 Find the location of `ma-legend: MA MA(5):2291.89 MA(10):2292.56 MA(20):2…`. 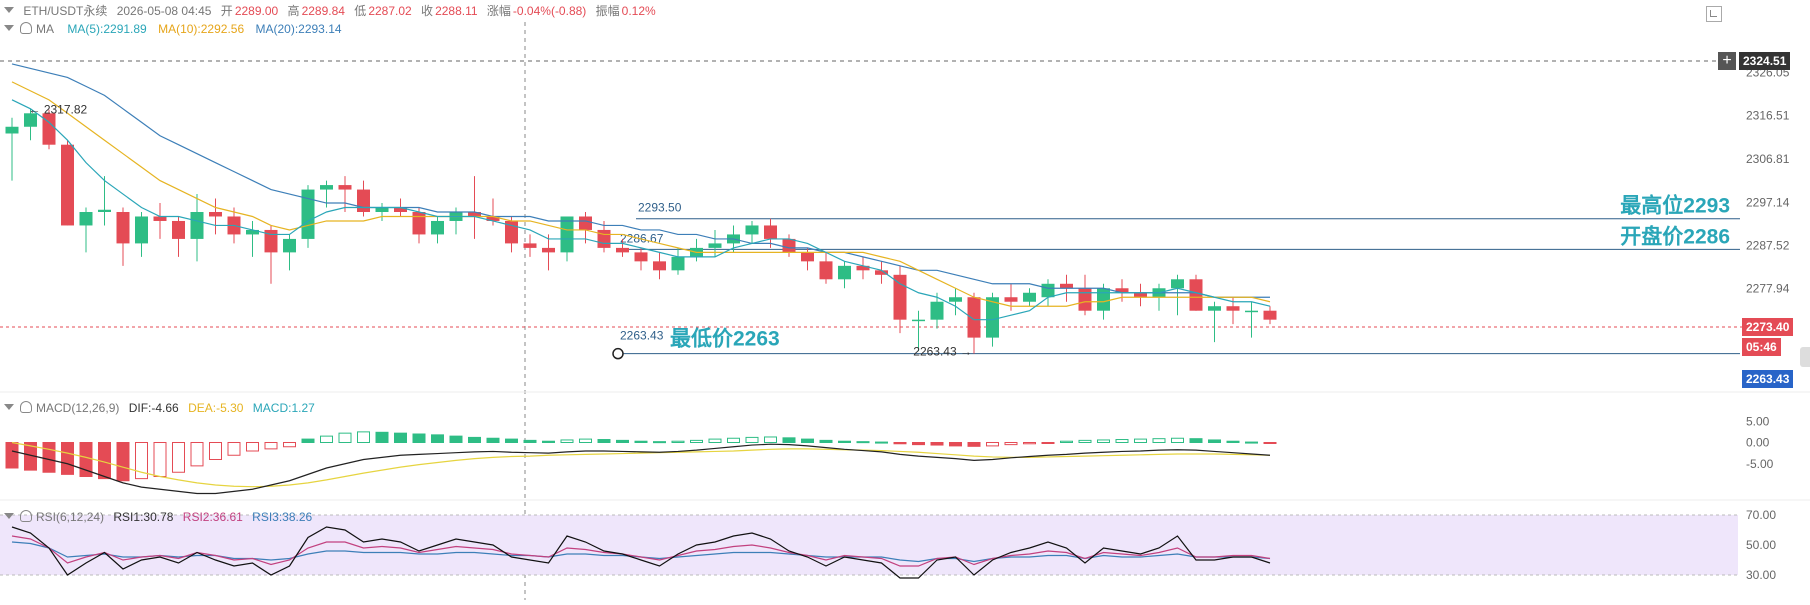

ma-legend: MA MA(5):2291.89 MA(10):2292.56 MA(20):2… is located at coordinates (171, 29).